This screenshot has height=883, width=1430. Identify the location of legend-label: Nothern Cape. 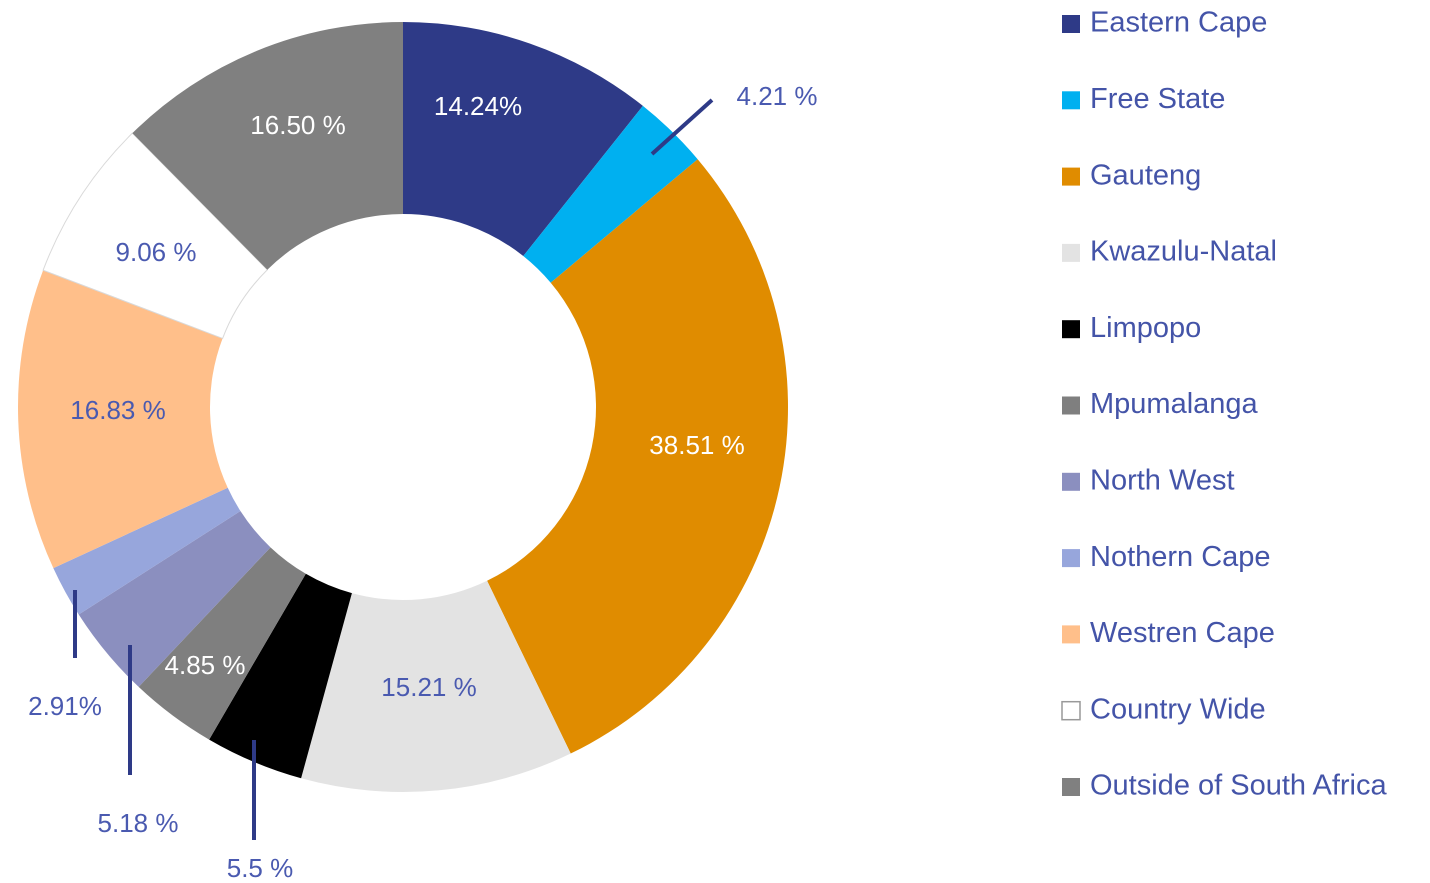
(1180, 557).